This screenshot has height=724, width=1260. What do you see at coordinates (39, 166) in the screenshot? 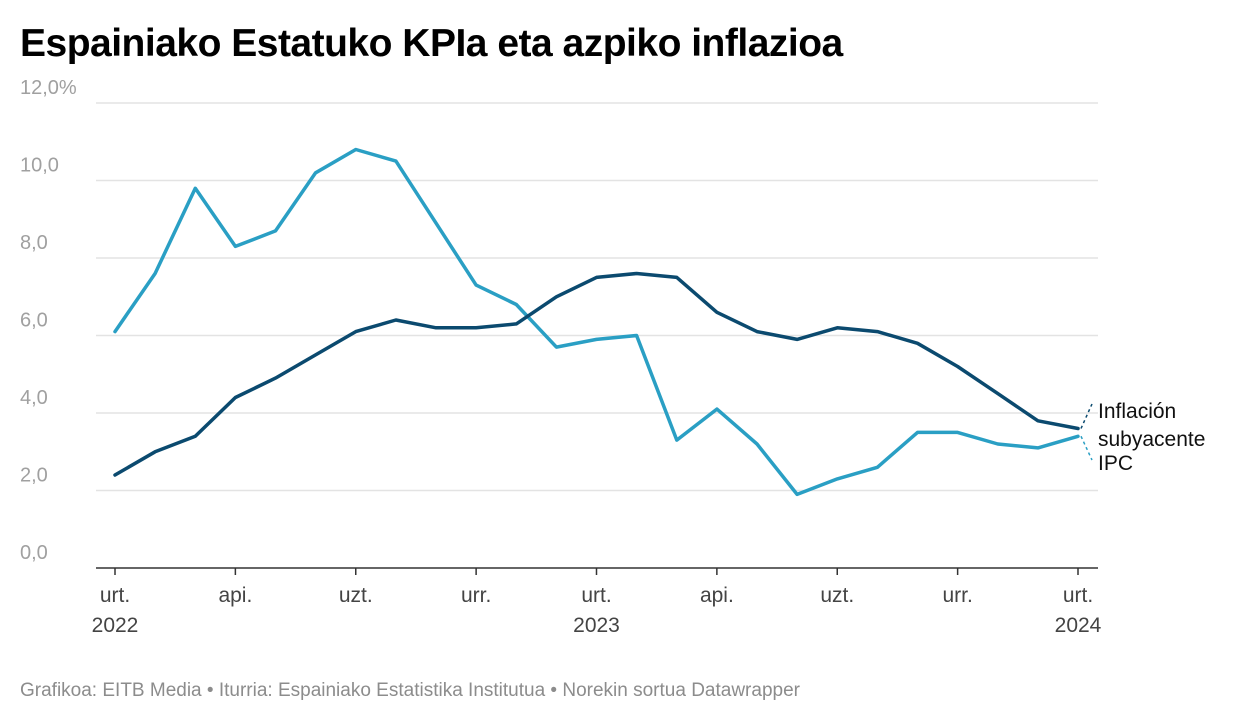
I see `y-tick-label: 10,0` at bounding box center [39, 166].